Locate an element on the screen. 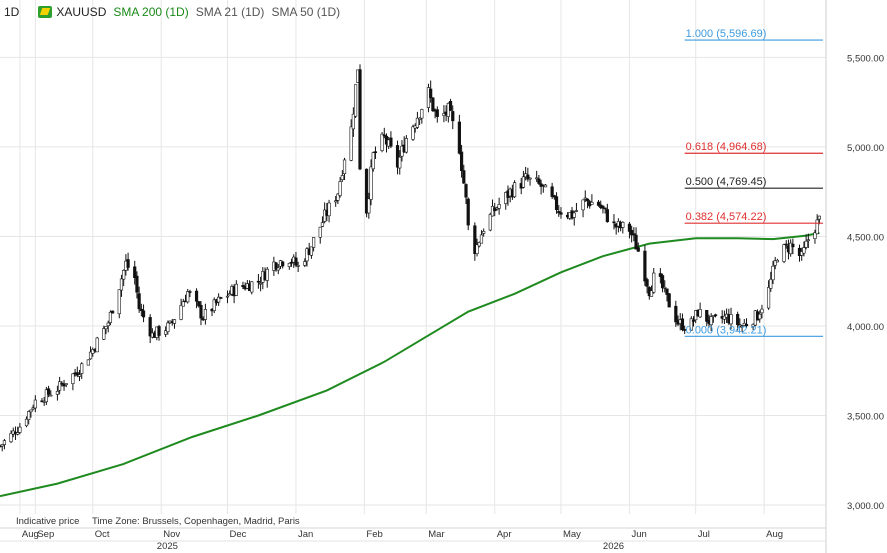 This screenshot has height=553, width=887. y-tick-label: 5,500.00 is located at coordinates (865, 58).